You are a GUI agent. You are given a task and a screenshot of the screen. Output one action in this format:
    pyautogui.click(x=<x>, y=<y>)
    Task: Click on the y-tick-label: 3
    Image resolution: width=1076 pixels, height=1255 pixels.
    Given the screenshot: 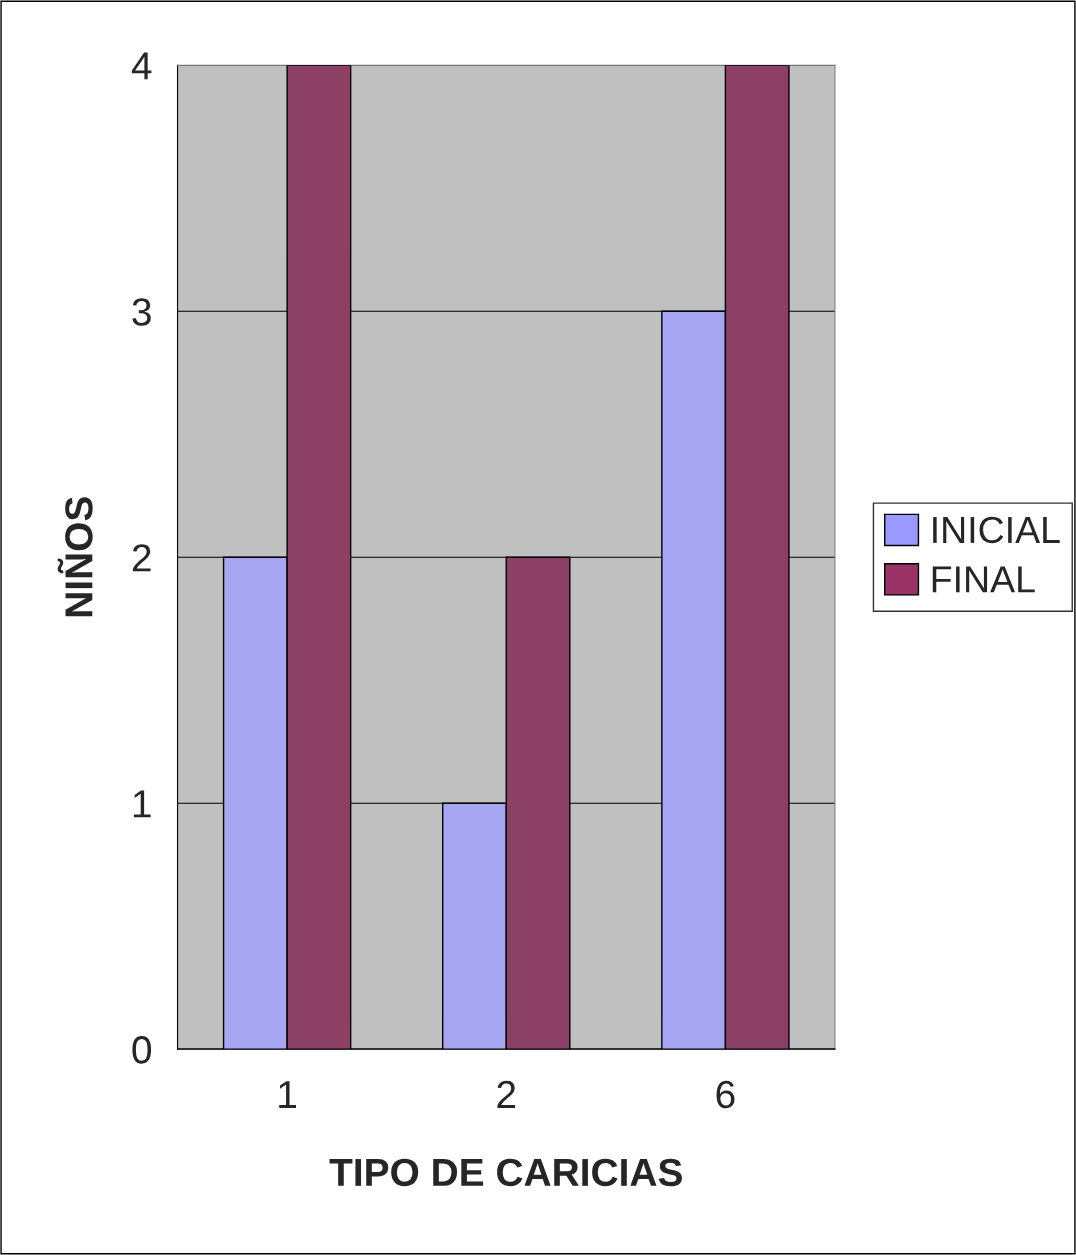 What is the action you would take?
    pyautogui.click(x=141, y=312)
    